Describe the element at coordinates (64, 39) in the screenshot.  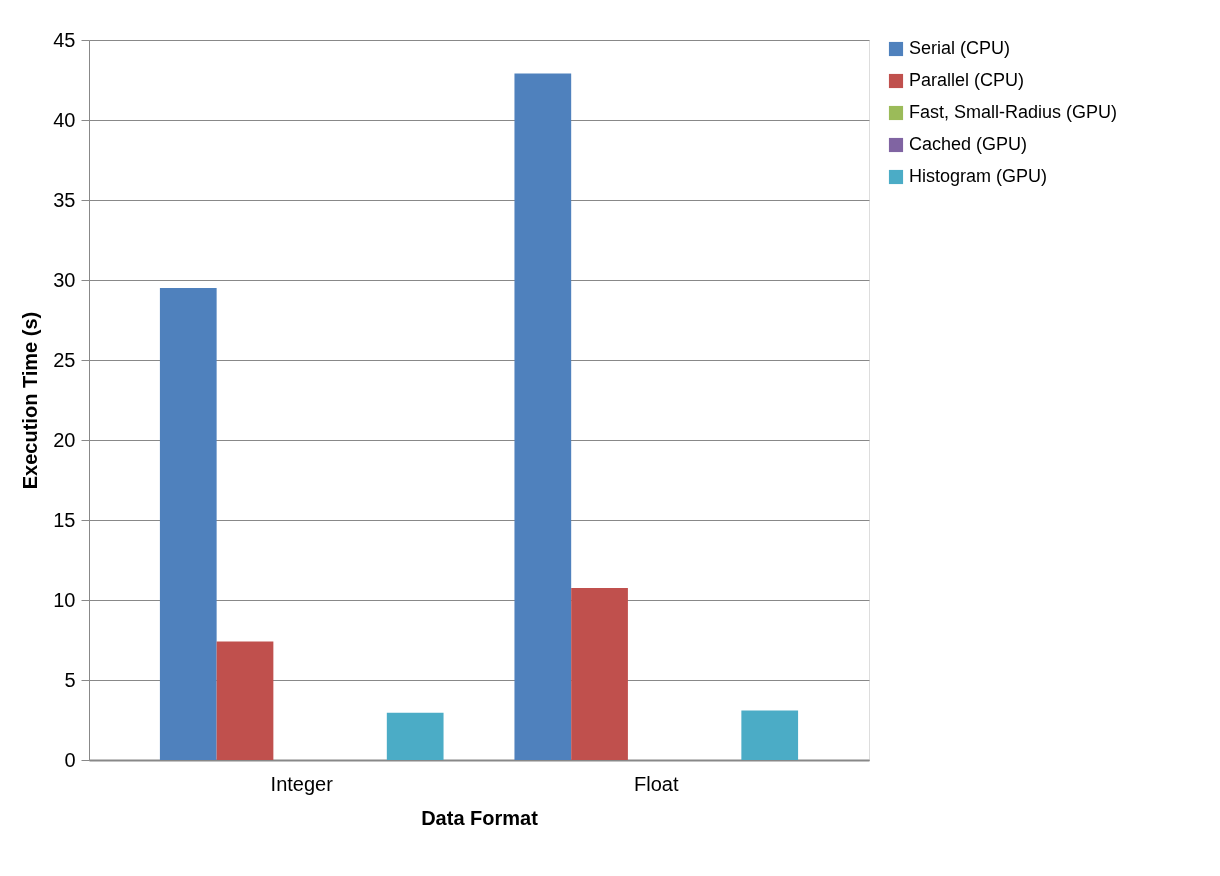
I see `y-tick-label: 45` at that location.